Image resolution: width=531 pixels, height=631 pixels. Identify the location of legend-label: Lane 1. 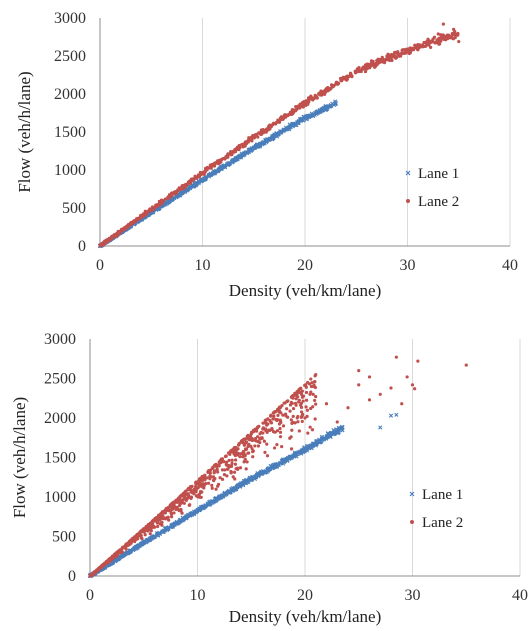
(438, 174).